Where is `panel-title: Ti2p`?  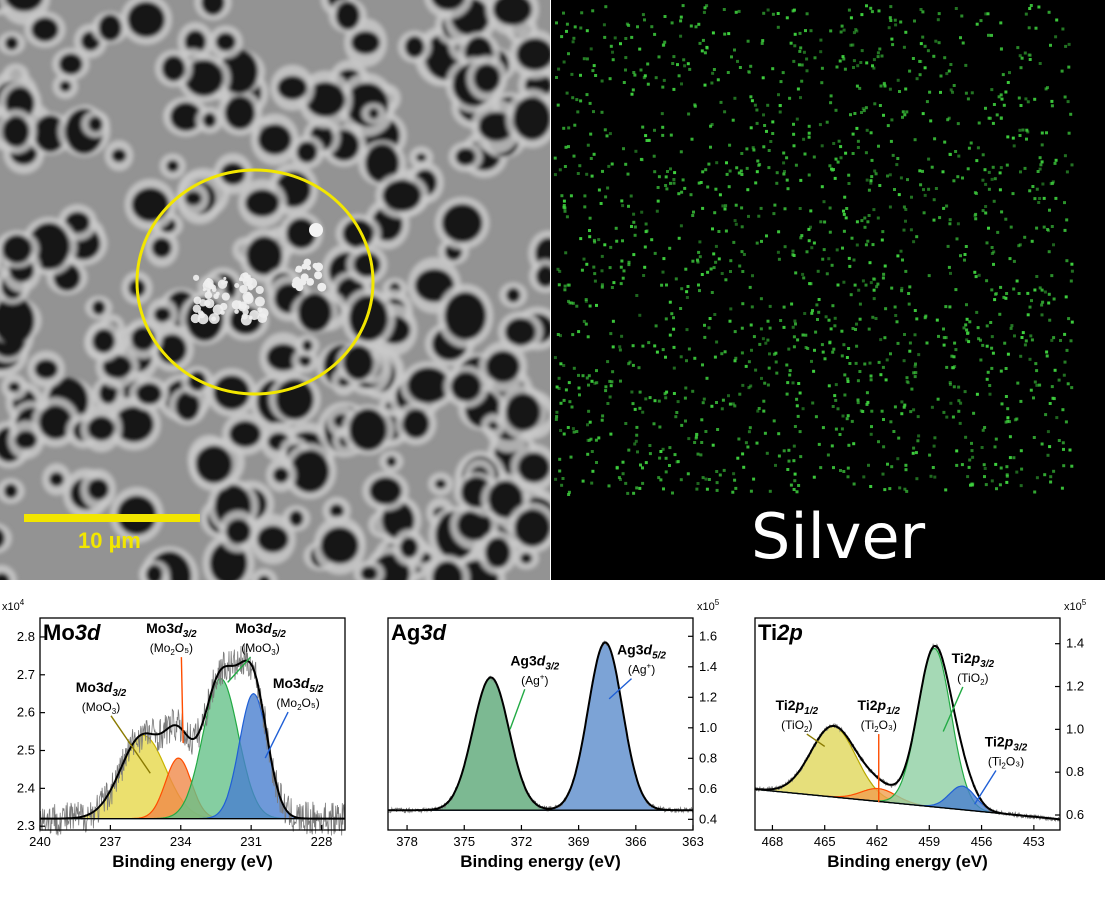 panel-title: Ti2p is located at coordinates (780, 632).